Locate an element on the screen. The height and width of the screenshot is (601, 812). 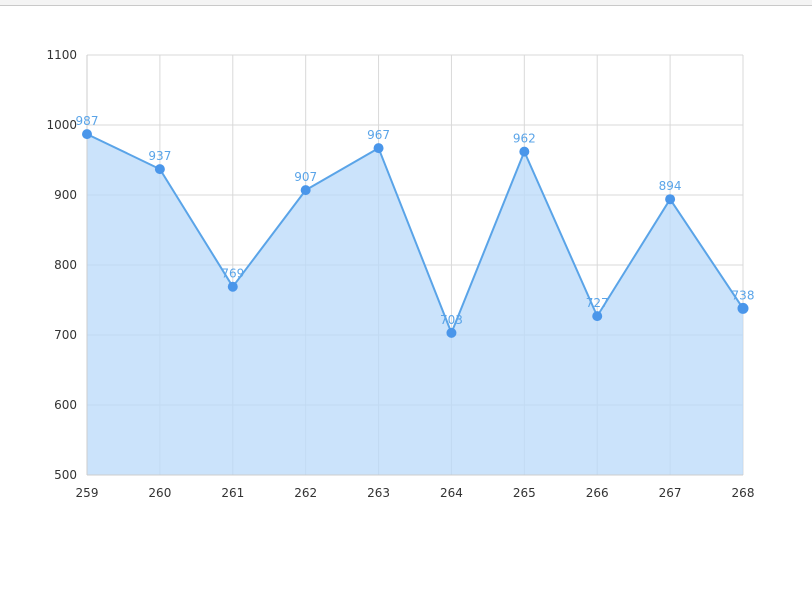
x-tick-label: 264 is located at coordinates (451, 493).